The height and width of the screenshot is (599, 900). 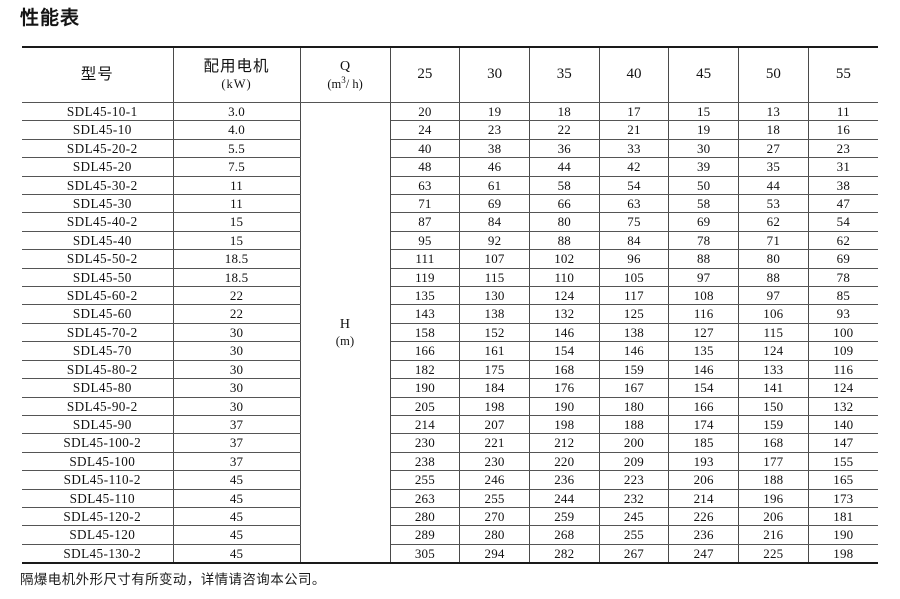 What do you see at coordinates (450, 75) in the screenshot?
I see `table-header: 型号 配用电机 (kW) Q (m3/ h) 25 30 35 40 45 50` at bounding box center [450, 75].